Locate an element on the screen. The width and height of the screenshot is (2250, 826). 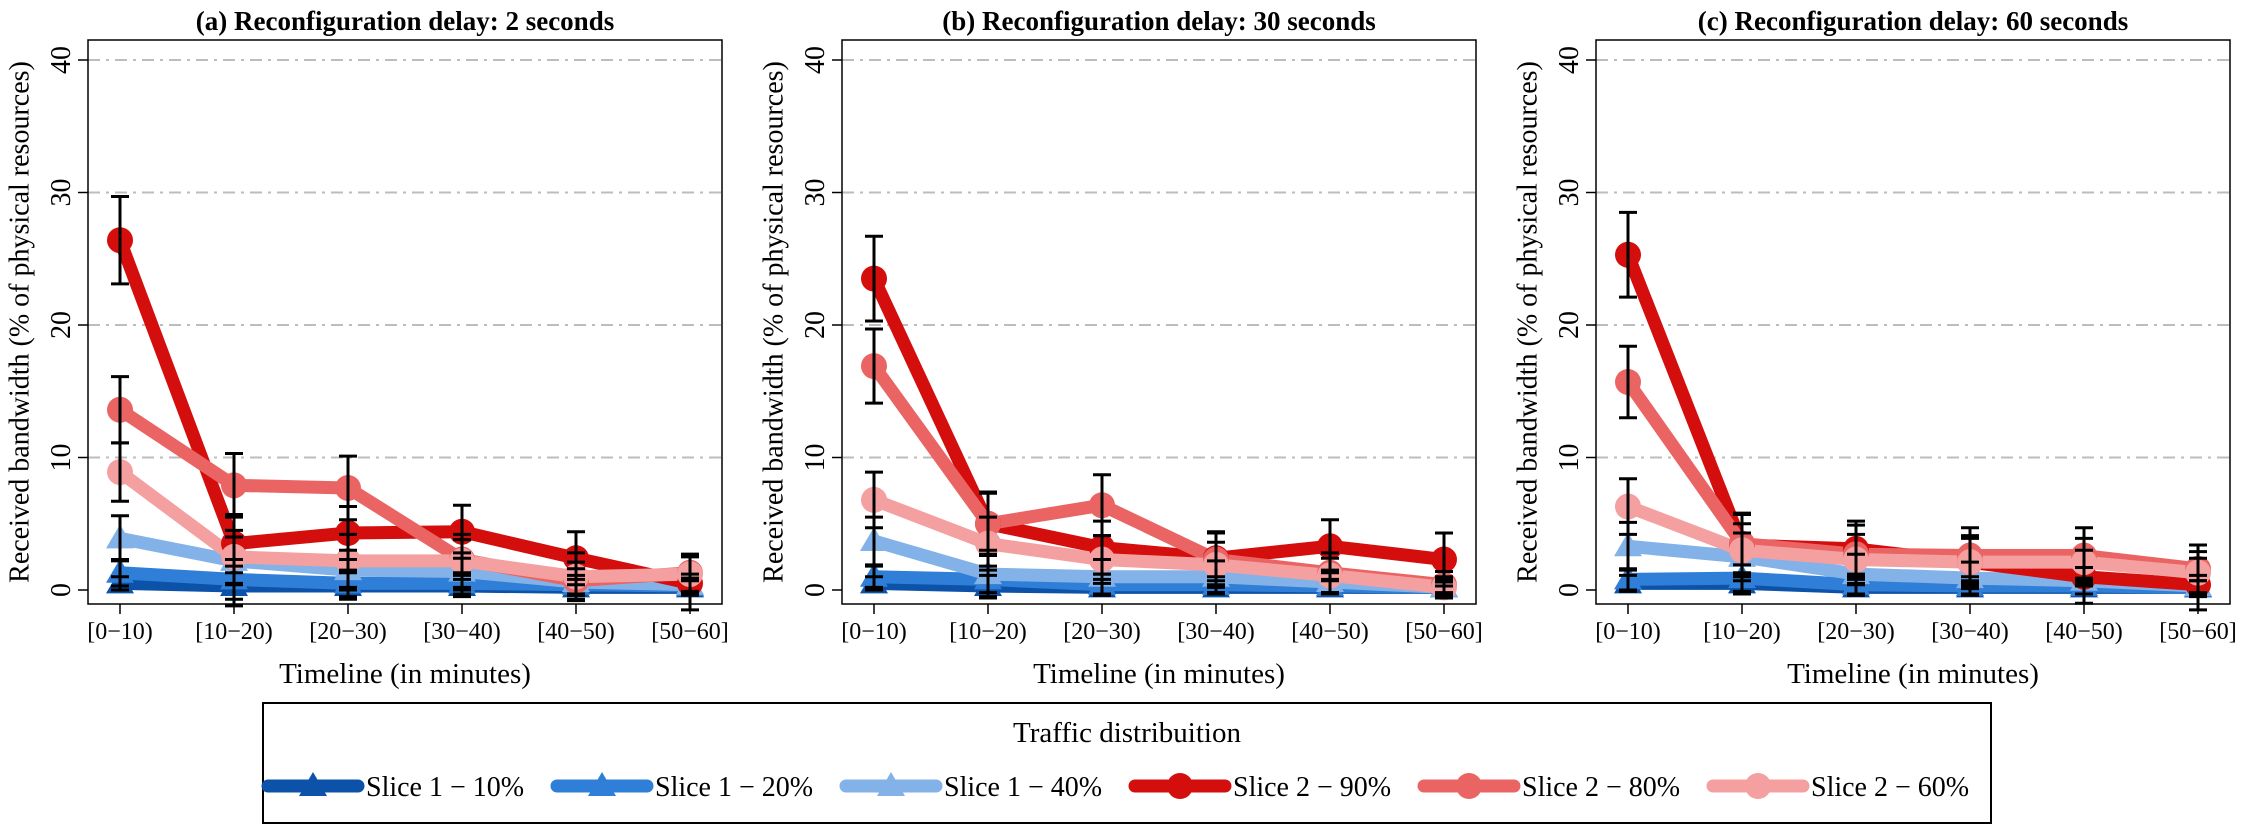
legend-label: Slice 2 − 60% is located at coordinates (1890, 787).